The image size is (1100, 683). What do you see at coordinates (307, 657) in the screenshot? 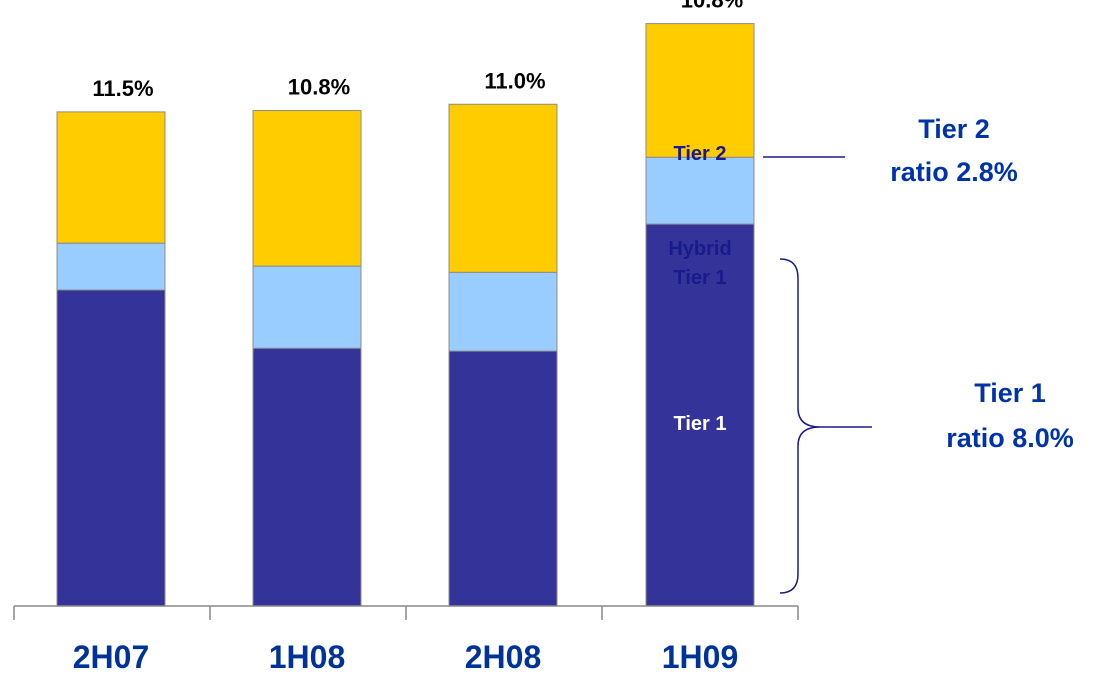
I see `category-label-1h08: 1H08` at bounding box center [307, 657].